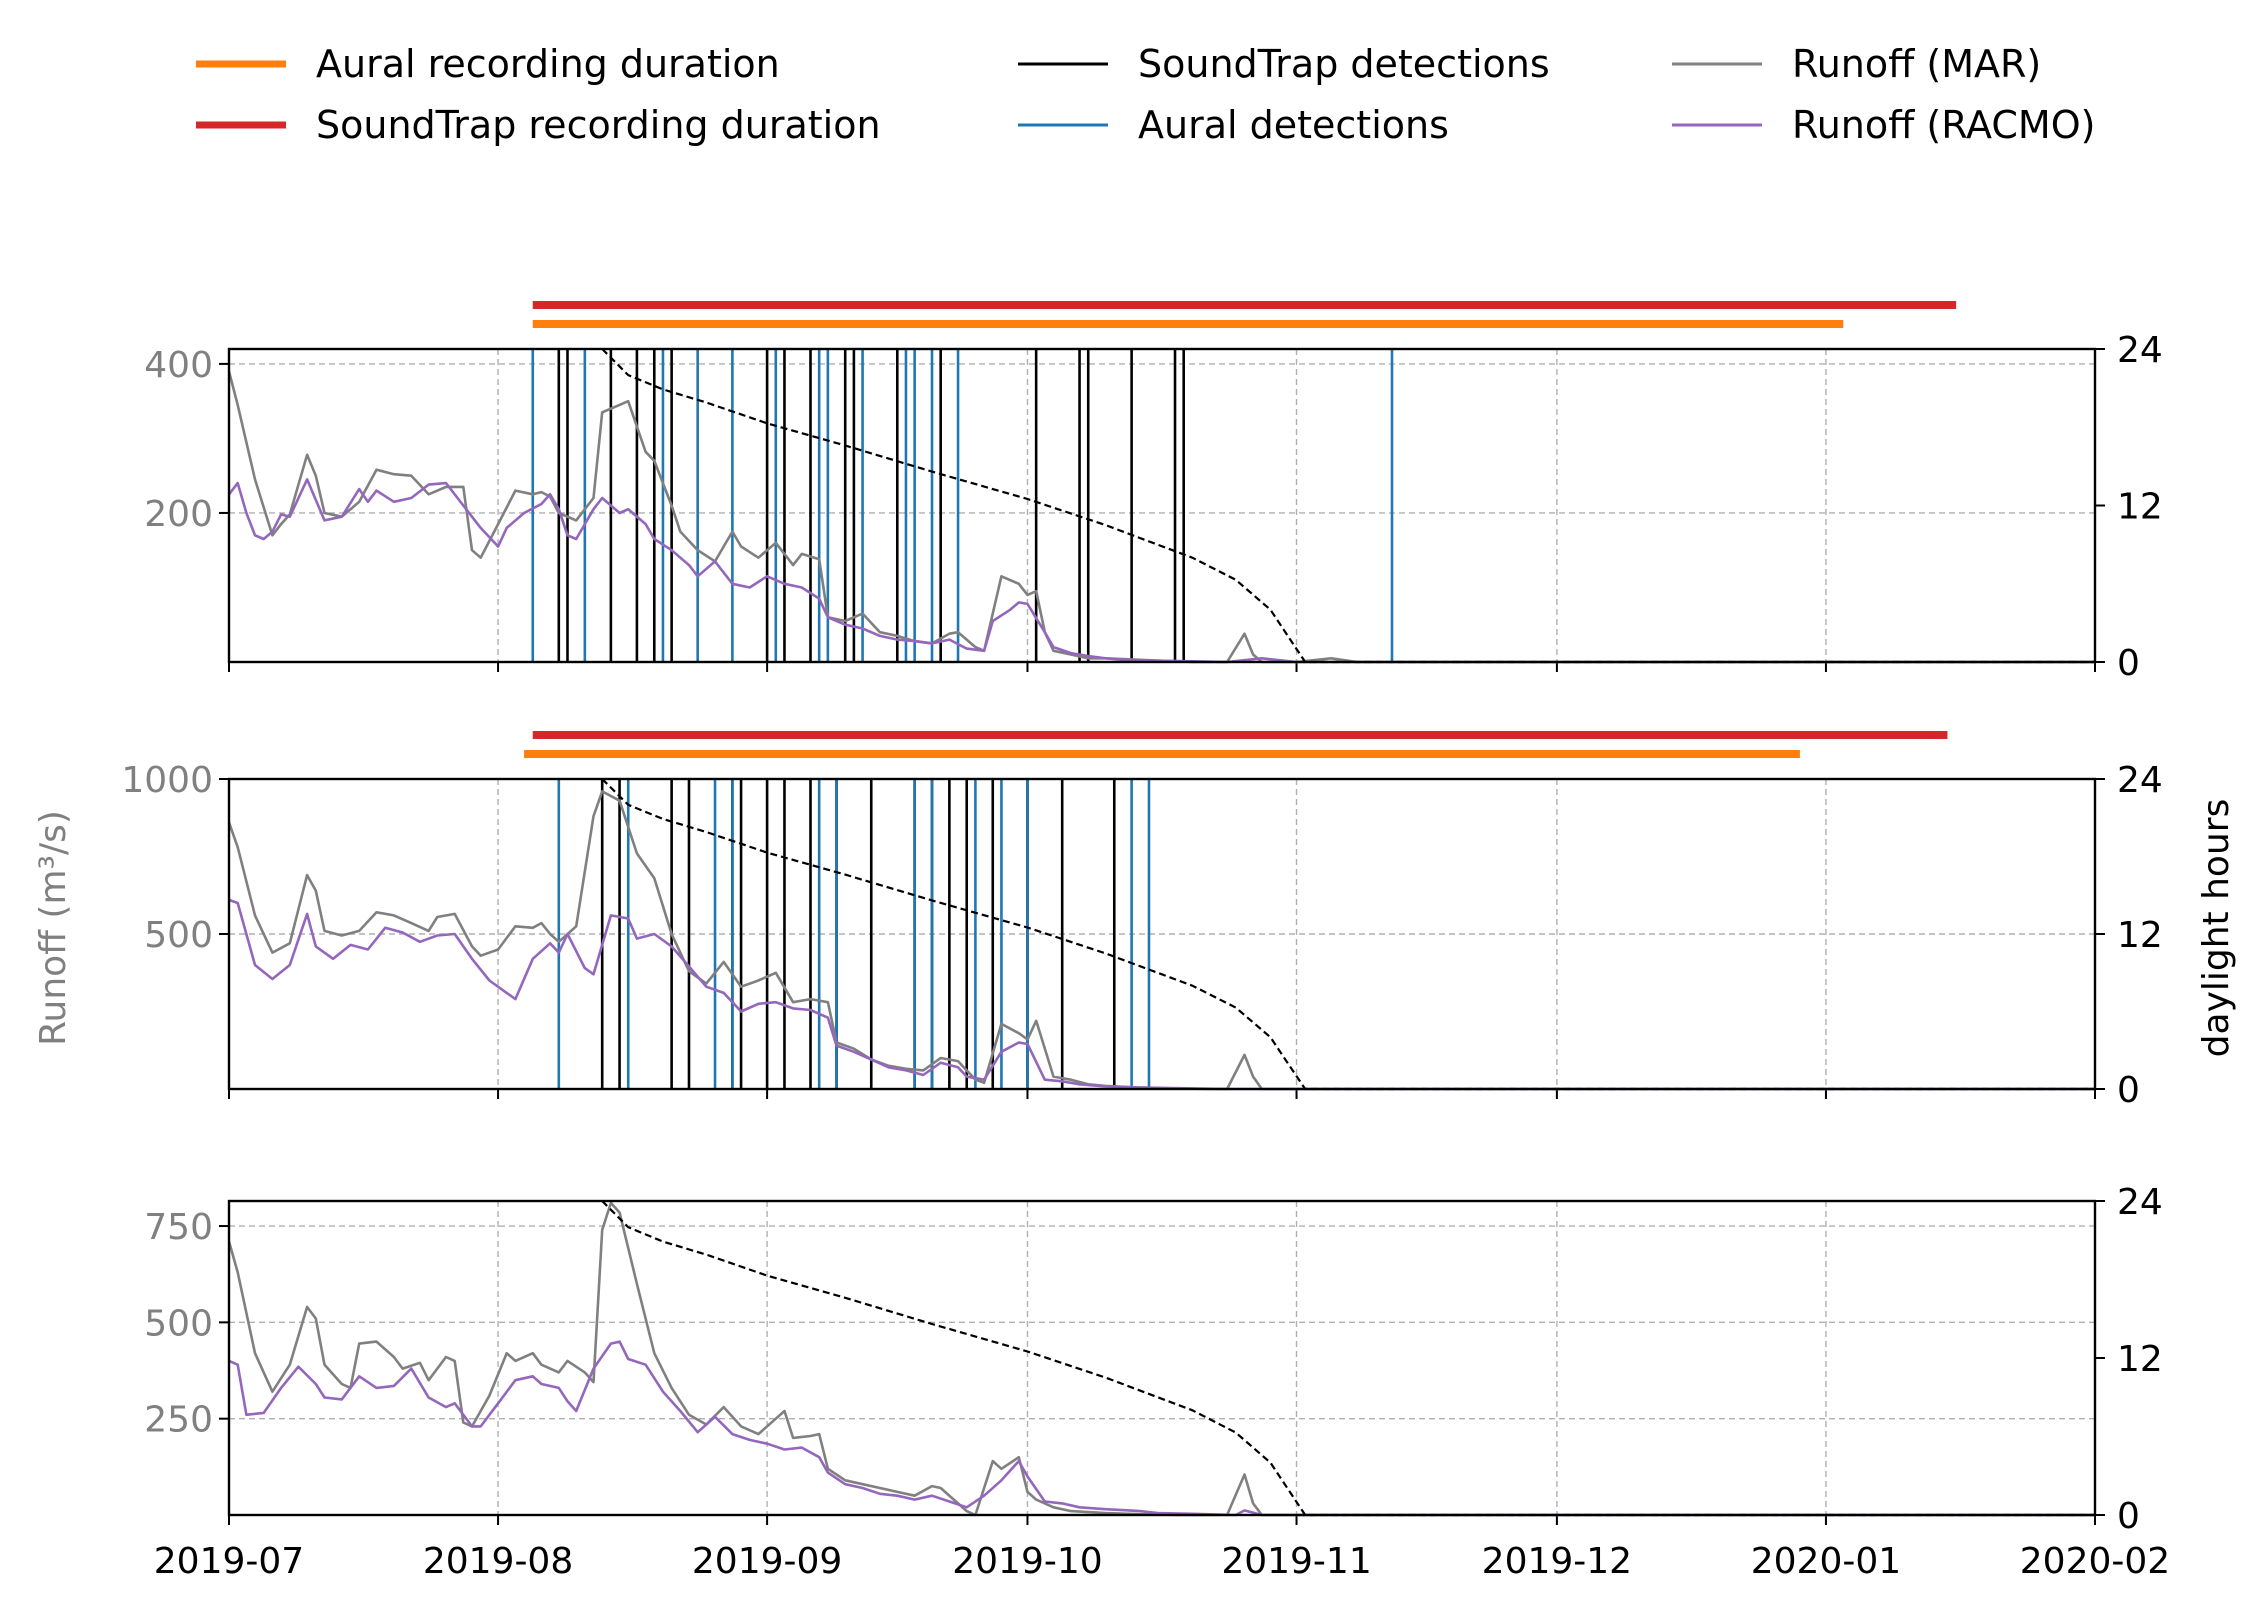  I want to click on legend-label-5: Runoff (RACMO), so click(1943, 125).